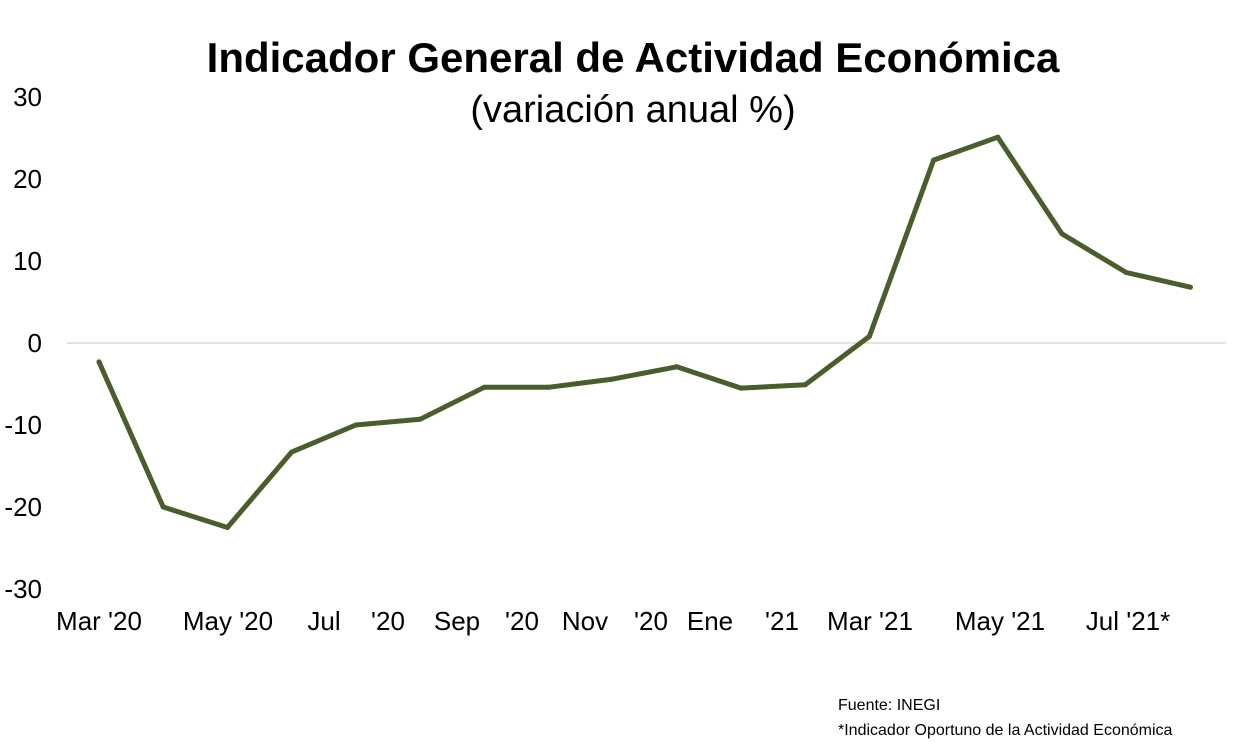 Image resolution: width=1236 pixels, height=750 pixels. I want to click on x-tick-label: Sep, so click(457, 621).